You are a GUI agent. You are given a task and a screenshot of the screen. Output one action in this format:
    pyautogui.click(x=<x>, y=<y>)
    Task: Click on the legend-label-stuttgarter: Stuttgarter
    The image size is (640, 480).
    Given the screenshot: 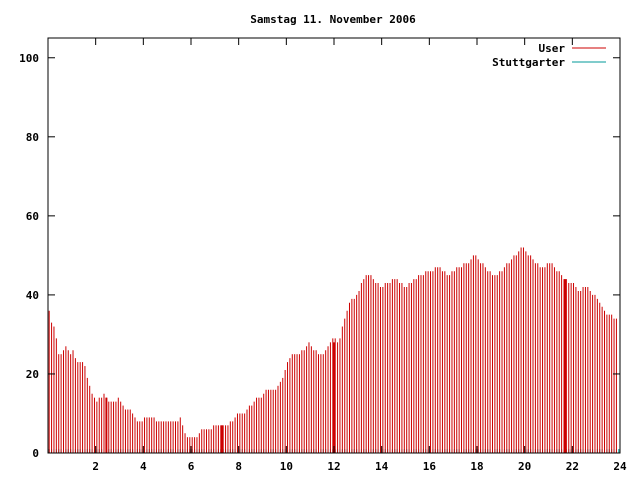 What is the action you would take?
    pyautogui.click(x=528, y=62)
    